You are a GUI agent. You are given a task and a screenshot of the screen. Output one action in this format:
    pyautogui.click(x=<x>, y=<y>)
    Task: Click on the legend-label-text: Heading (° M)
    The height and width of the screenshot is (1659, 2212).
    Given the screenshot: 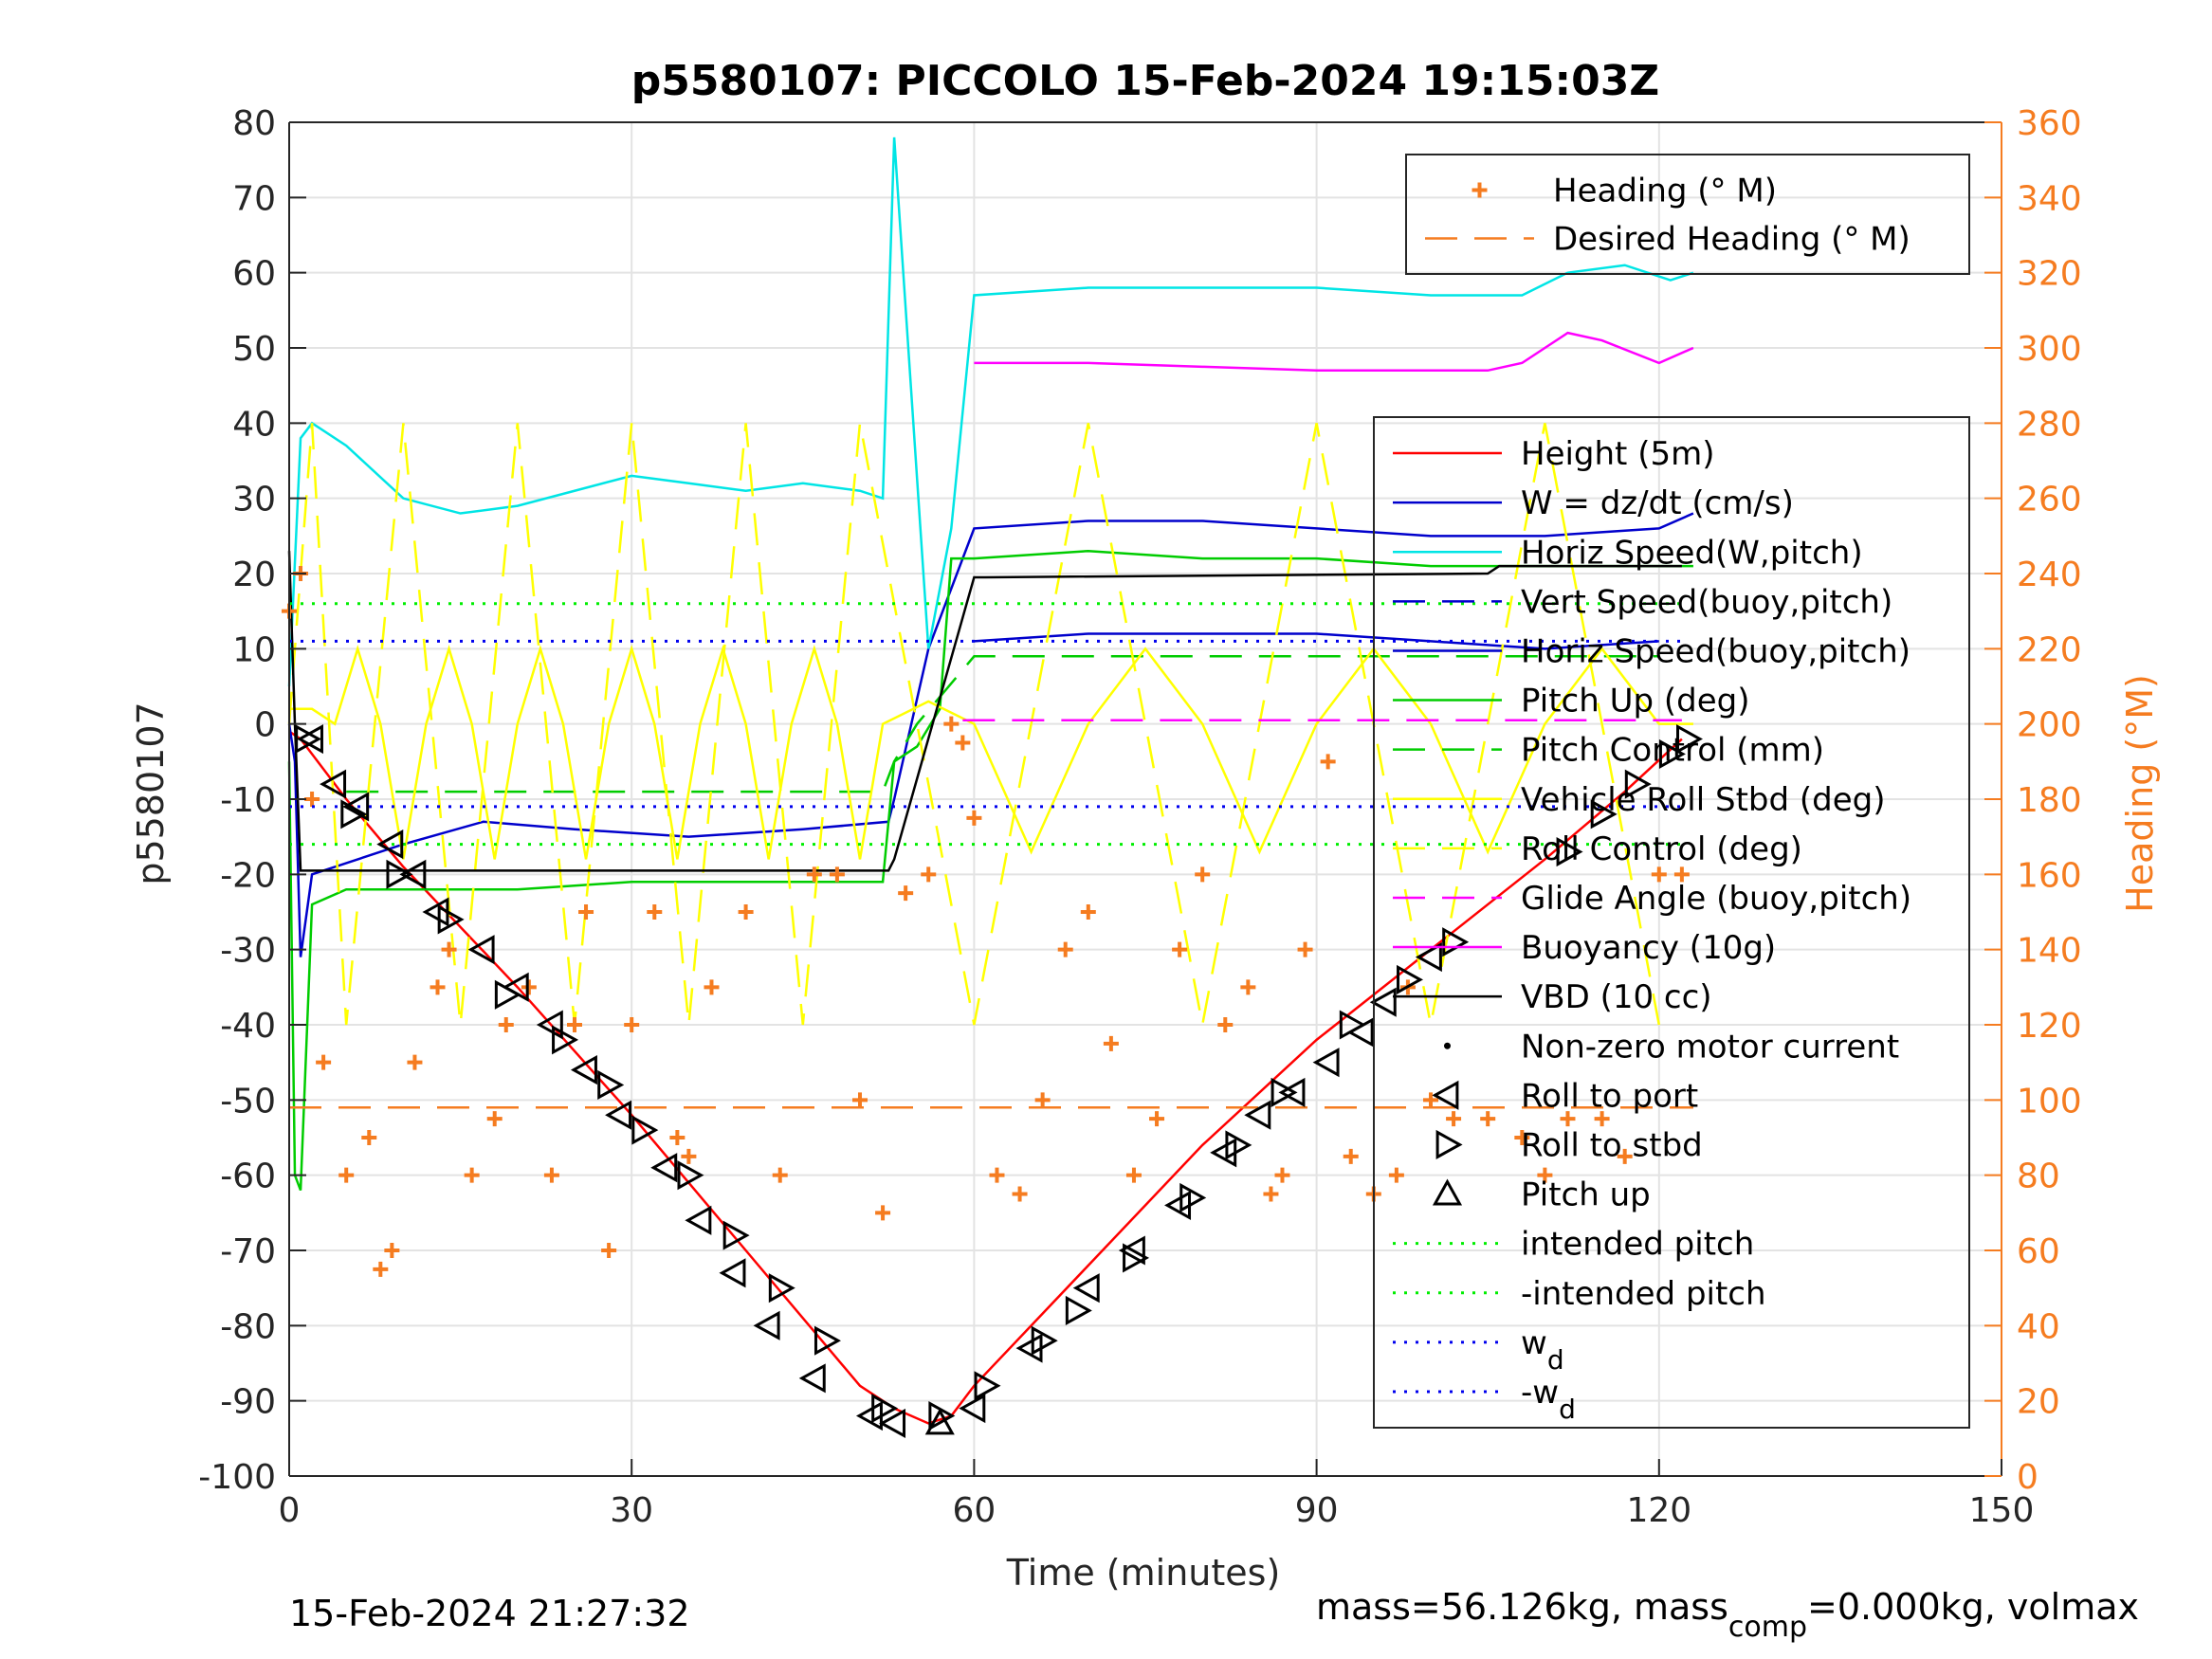 What is the action you would take?
    pyautogui.click(x=1665, y=191)
    